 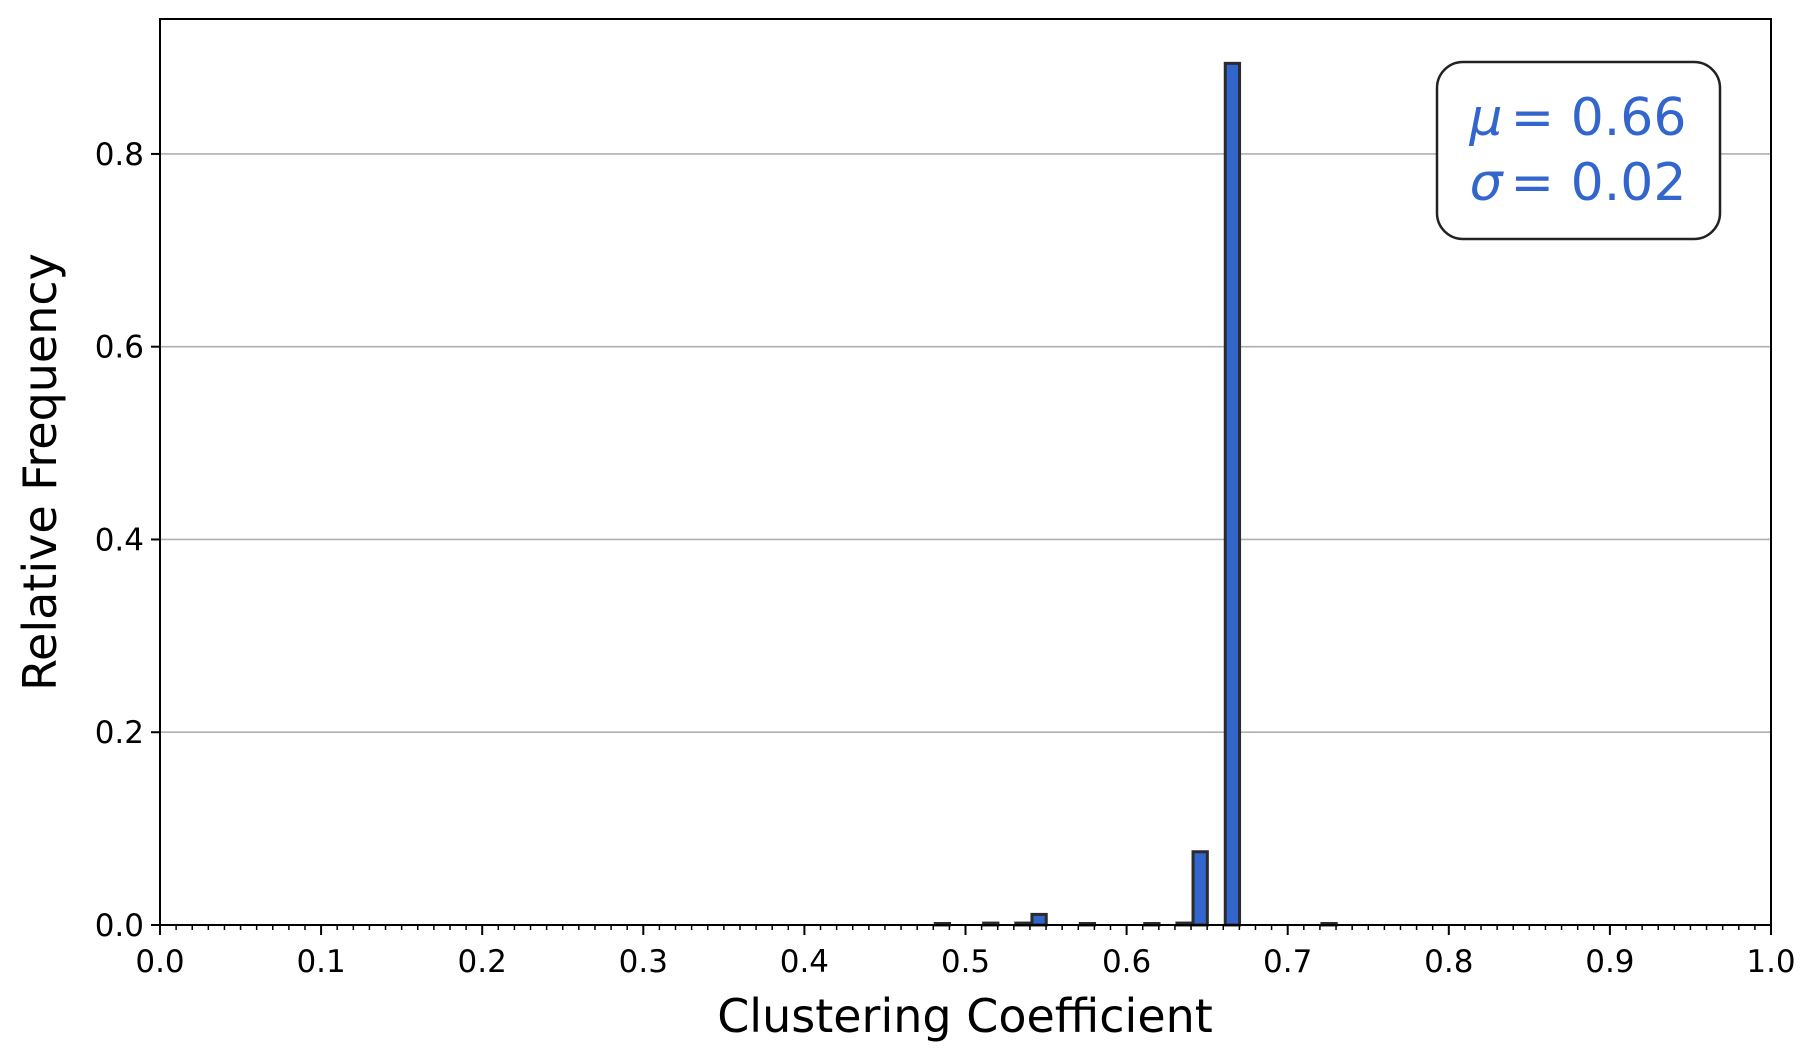 I want to click on x-tick-label: 0.6, so click(x=1126, y=962).